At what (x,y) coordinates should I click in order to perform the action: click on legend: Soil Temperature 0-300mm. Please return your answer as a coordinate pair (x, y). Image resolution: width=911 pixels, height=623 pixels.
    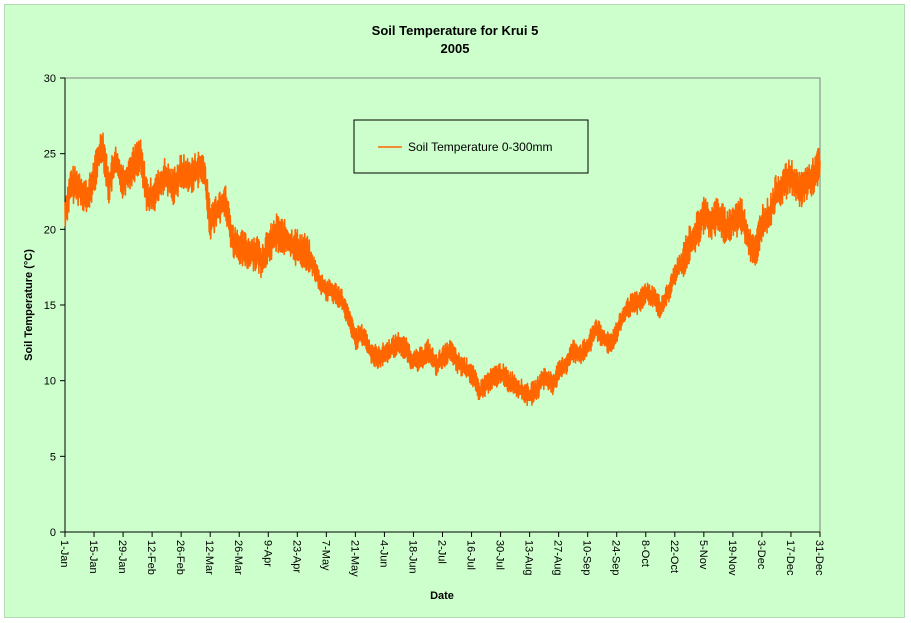
    Looking at the image, I should click on (471, 146).